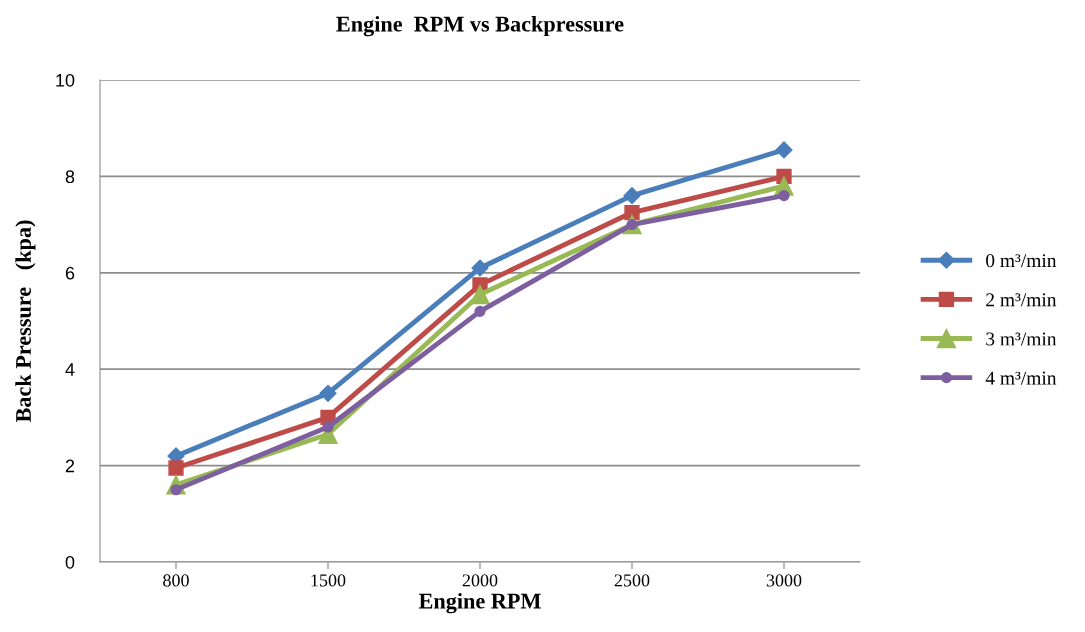  What do you see at coordinates (632, 580) in the screenshot?
I see `x-tick-label: 2500` at bounding box center [632, 580].